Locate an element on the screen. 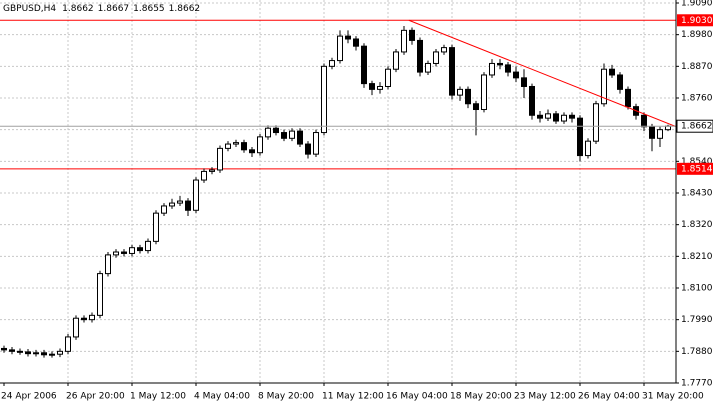 This screenshot has width=713, height=403. y-tick-label: 1.8320 is located at coordinates (697, 225).